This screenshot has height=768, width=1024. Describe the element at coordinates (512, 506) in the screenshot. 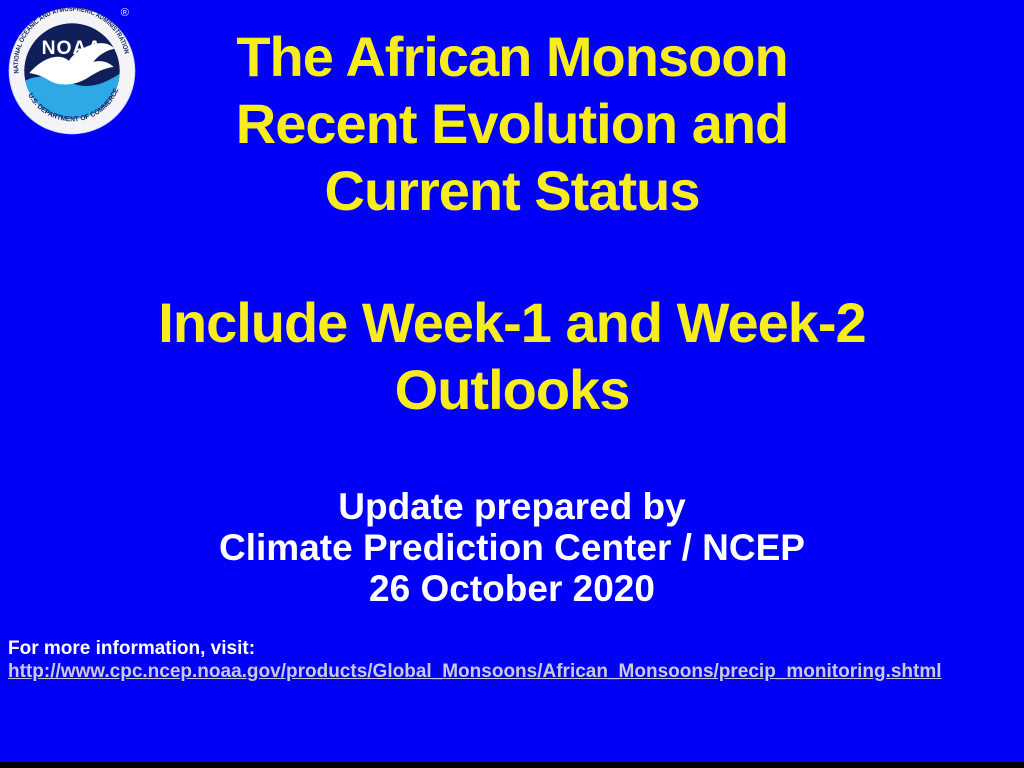

I see `prepared-line-1: Update prepared by` at that location.